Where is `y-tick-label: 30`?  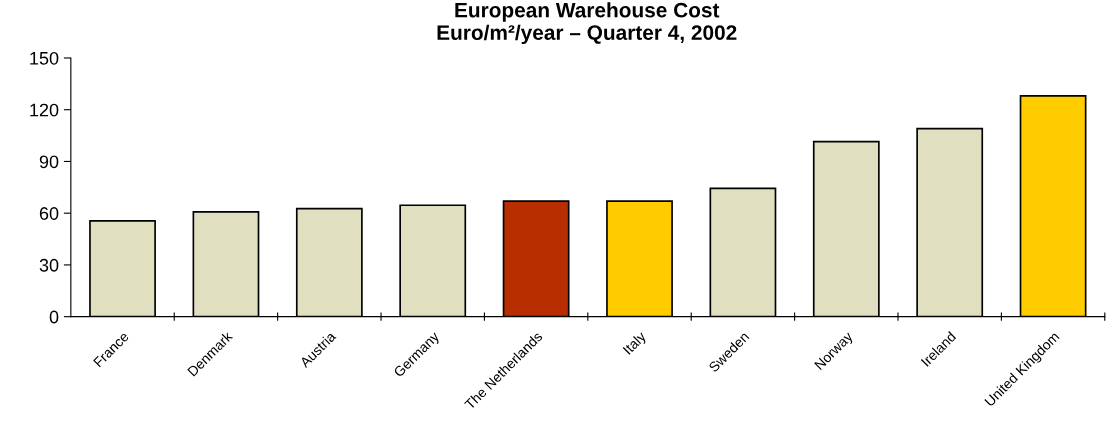 y-tick-label: 30 is located at coordinates (49, 265).